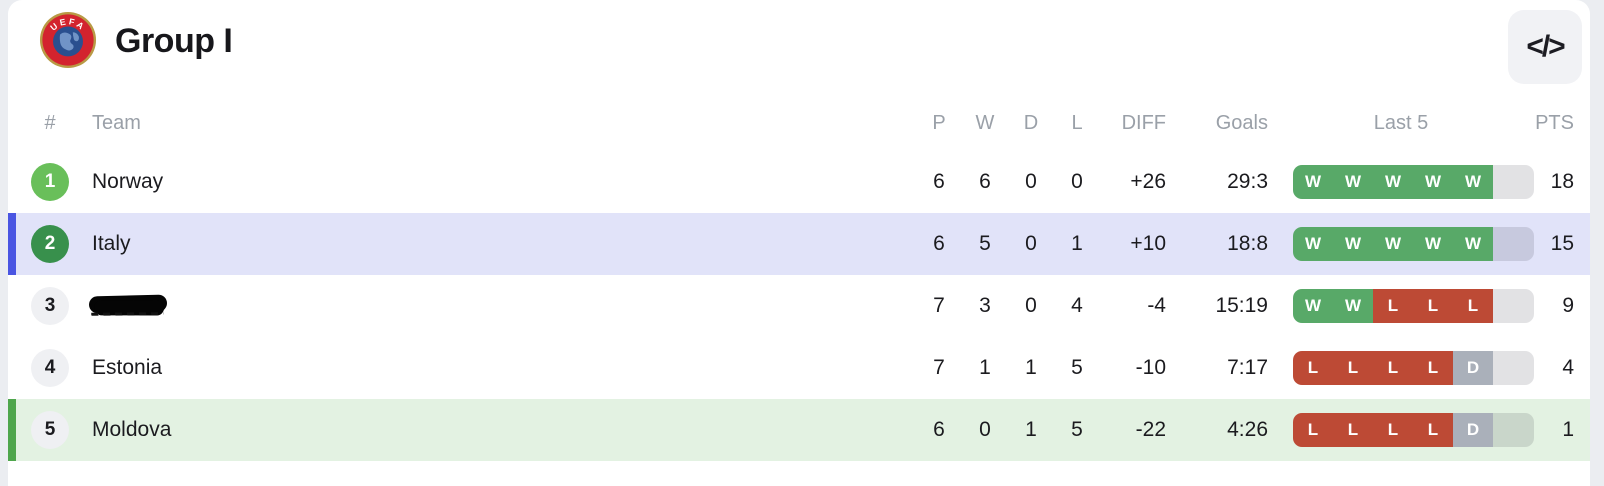  I want to click on rank-badge: 1, so click(50, 182).